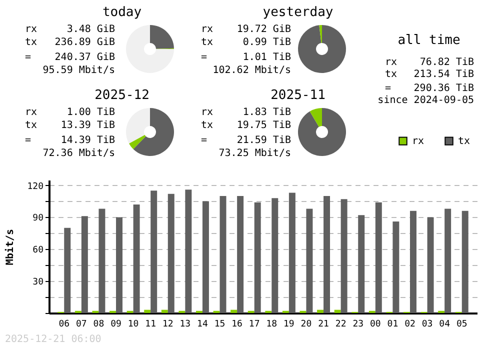 Image resolution: width=500 pixels, height=348 pixels. What do you see at coordinates (10, 247) in the screenshot?
I see `y-axis-title: Mbit/s` at bounding box center [10, 247].